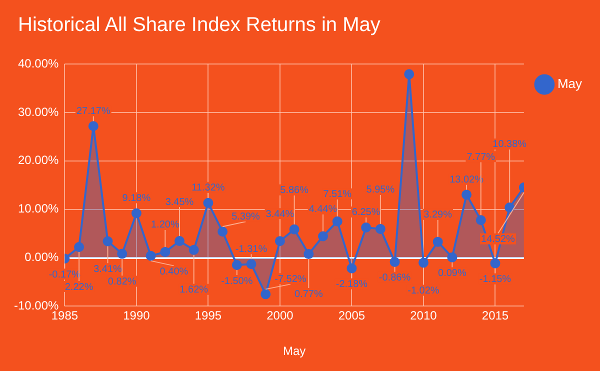 Image resolution: width=600 pixels, height=371 pixels. What do you see at coordinates (246, 216) in the screenshot?
I see `data-label: 5.39%` at bounding box center [246, 216].